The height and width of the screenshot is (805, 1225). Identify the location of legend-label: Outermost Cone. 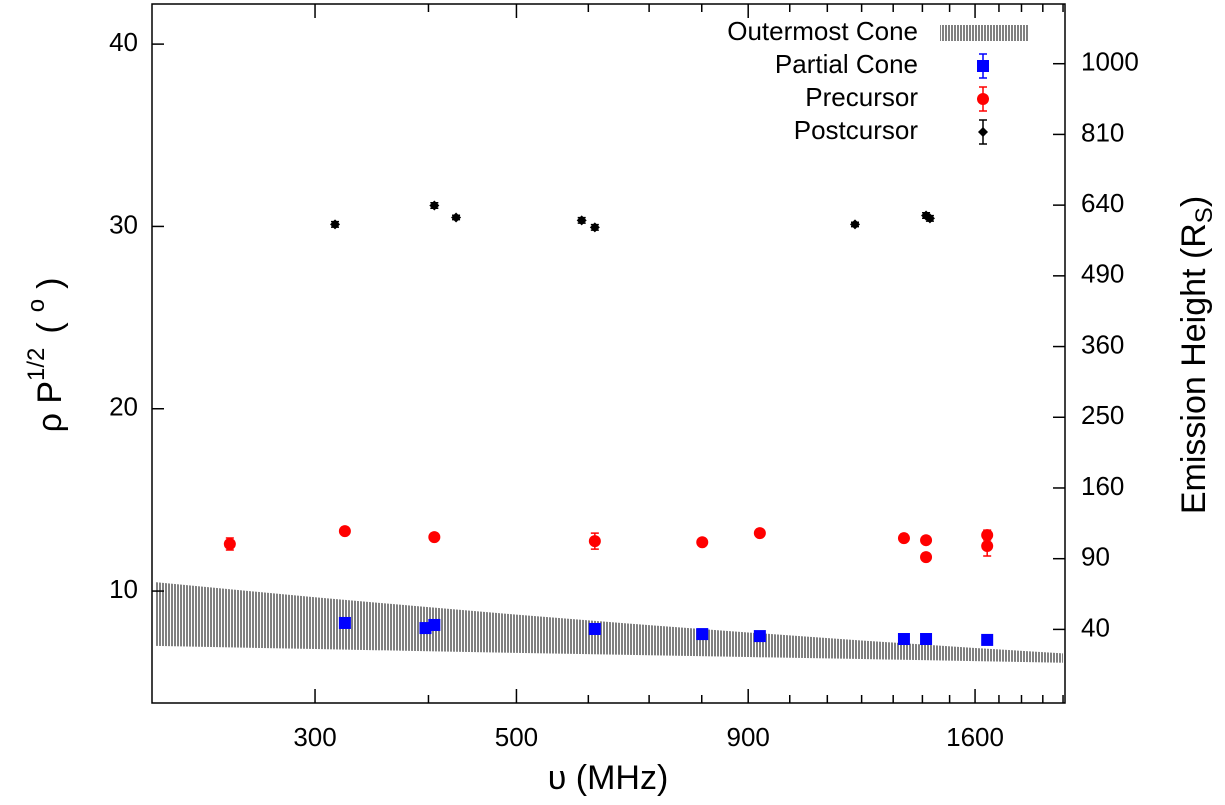
(822, 31).